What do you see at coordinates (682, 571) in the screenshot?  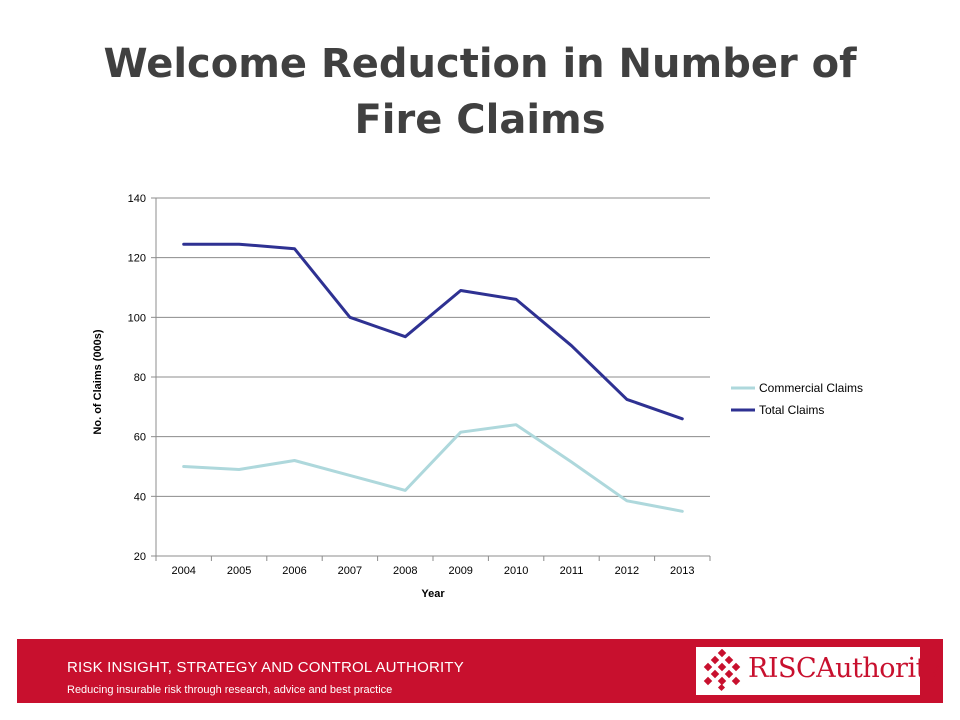 I see `x-tick-label: 2013` at bounding box center [682, 571].